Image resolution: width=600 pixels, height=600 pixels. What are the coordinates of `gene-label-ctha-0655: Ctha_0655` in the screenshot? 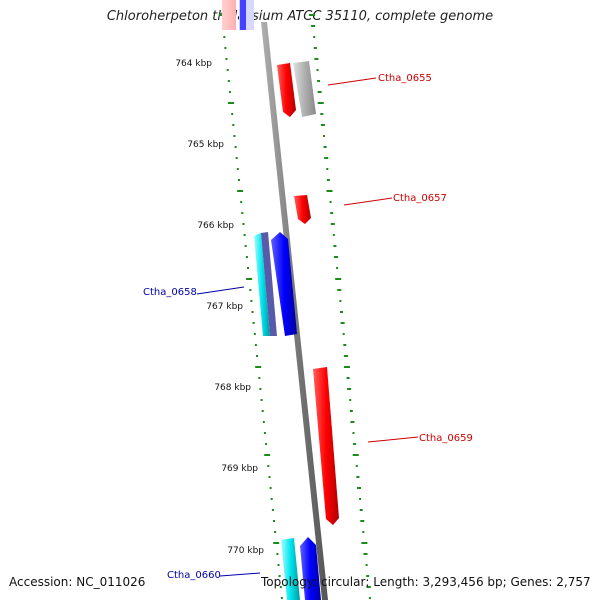 It's located at (405, 78).